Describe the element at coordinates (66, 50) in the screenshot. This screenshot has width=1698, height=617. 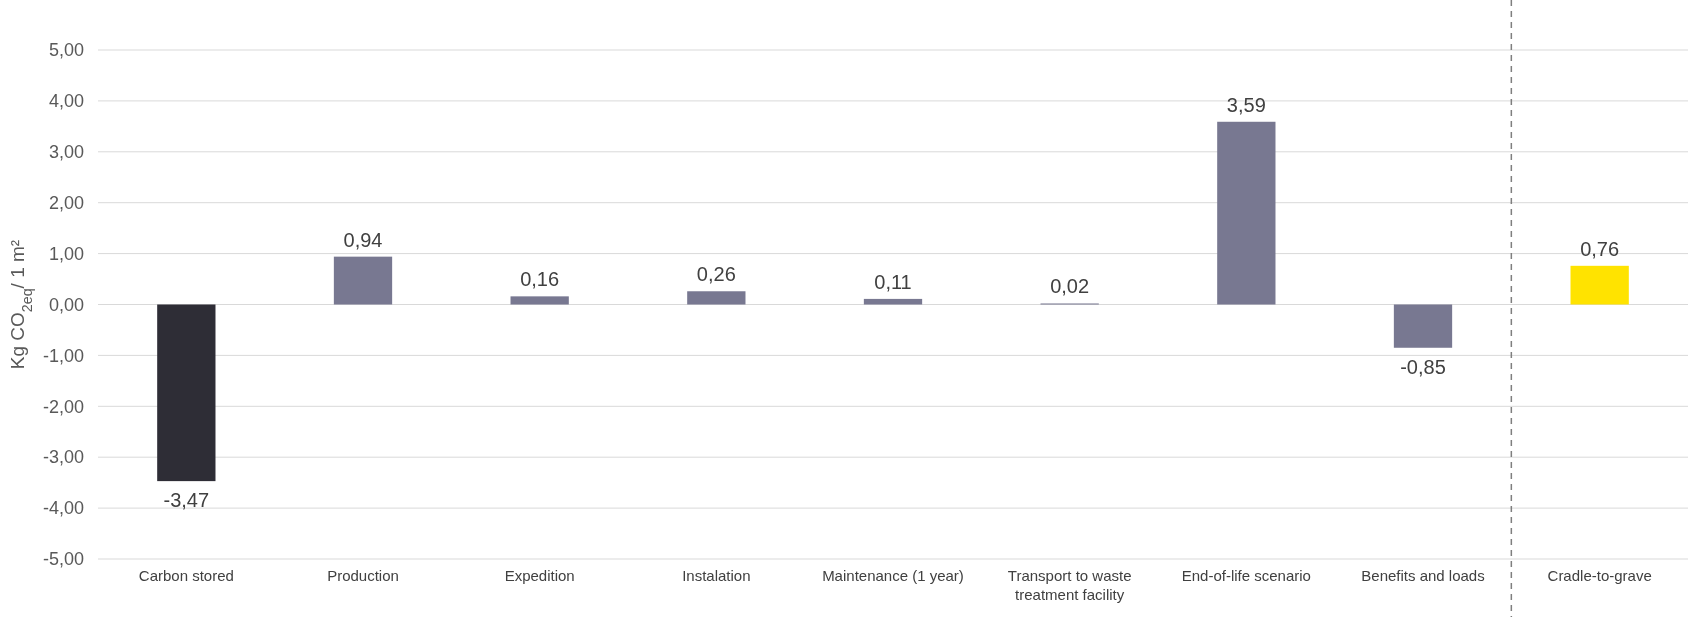
I see `y-tick-label: 5,00` at that location.